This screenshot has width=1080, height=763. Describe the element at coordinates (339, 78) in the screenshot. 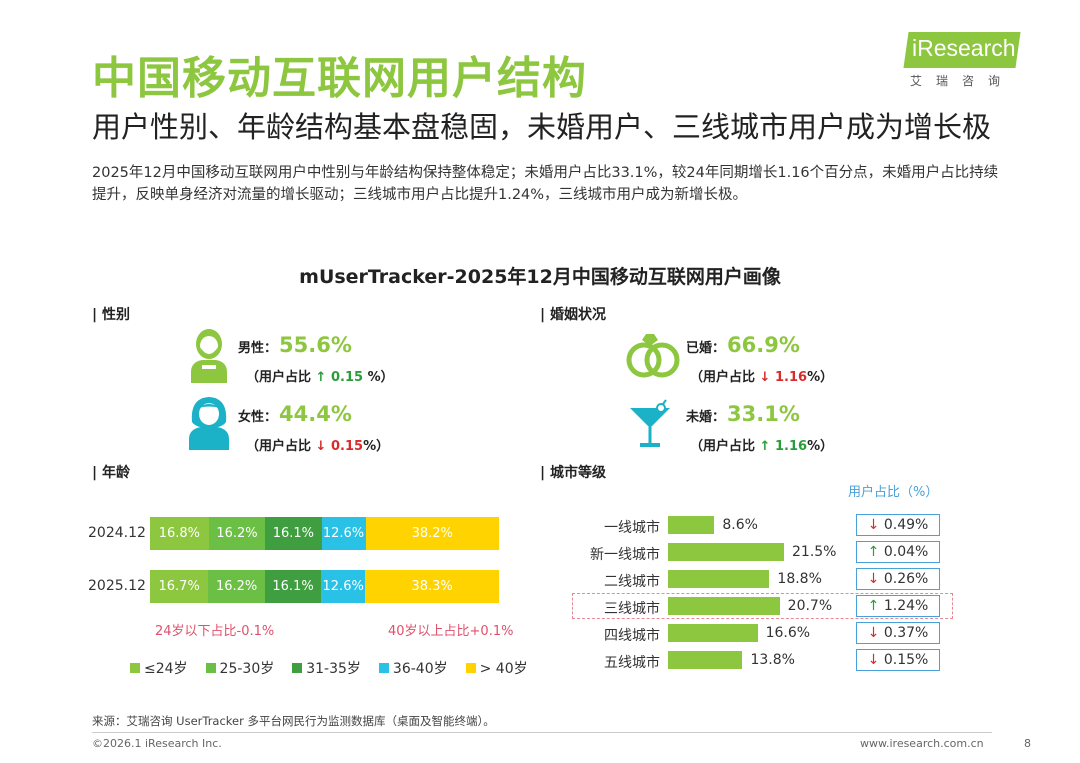

I see `page-title: 中国移动互联网用户结构` at that location.